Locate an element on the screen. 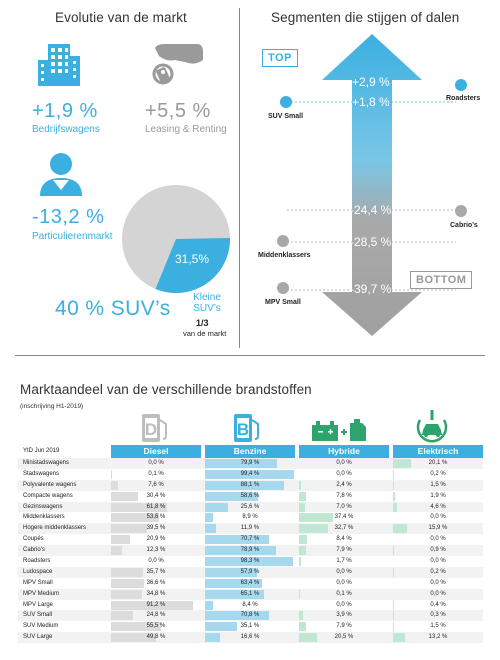  share-value-diesel: 35,7 % is located at coordinates (156, 571).